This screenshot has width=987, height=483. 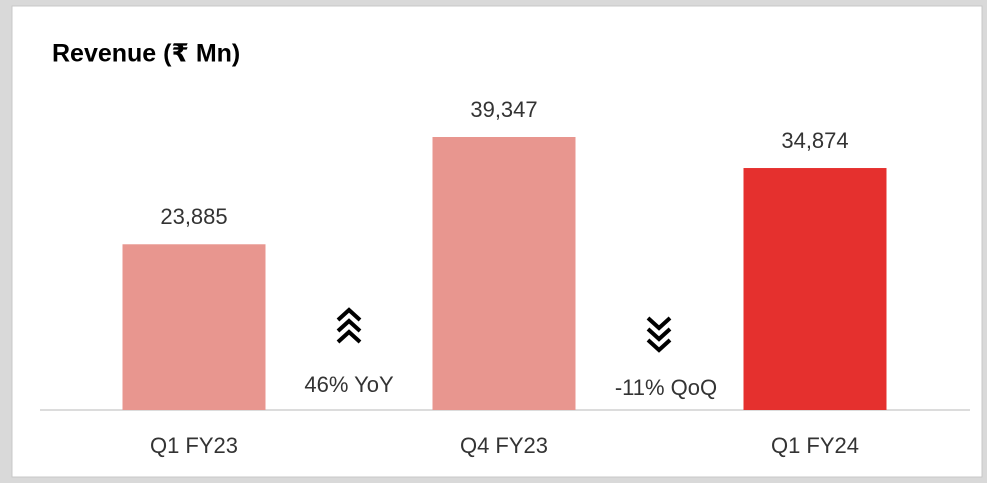 What do you see at coordinates (146, 54) in the screenshot?
I see `chart-title: Revenue (₹ Mn)` at bounding box center [146, 54].